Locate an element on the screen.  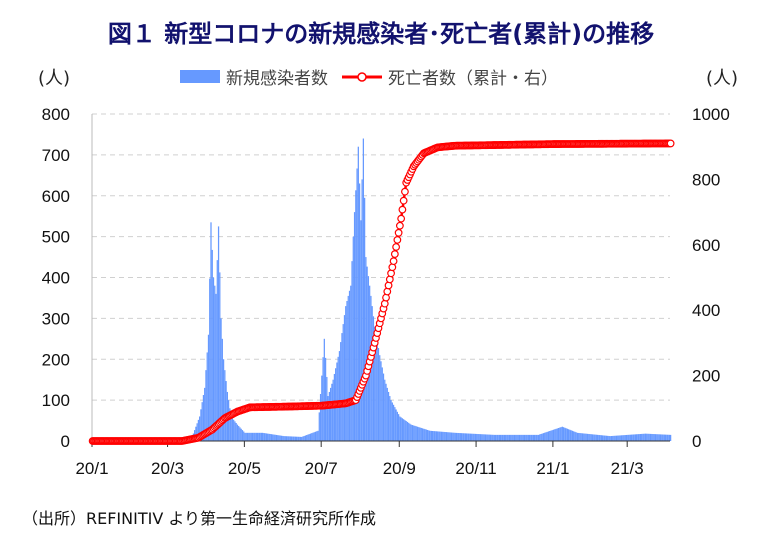
x-tick-label: 20/7 is located at coordinates (321, 468).